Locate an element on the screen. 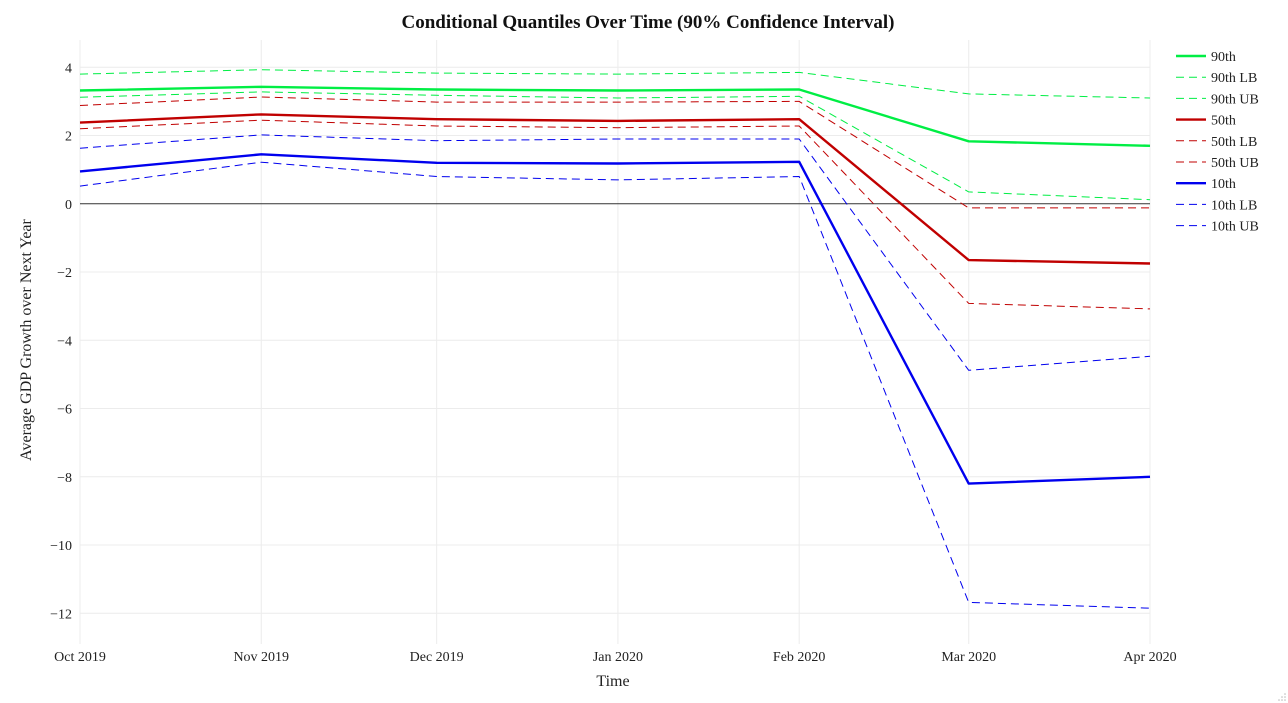  legend-label: 10th is located at coordinates (1223, 184).